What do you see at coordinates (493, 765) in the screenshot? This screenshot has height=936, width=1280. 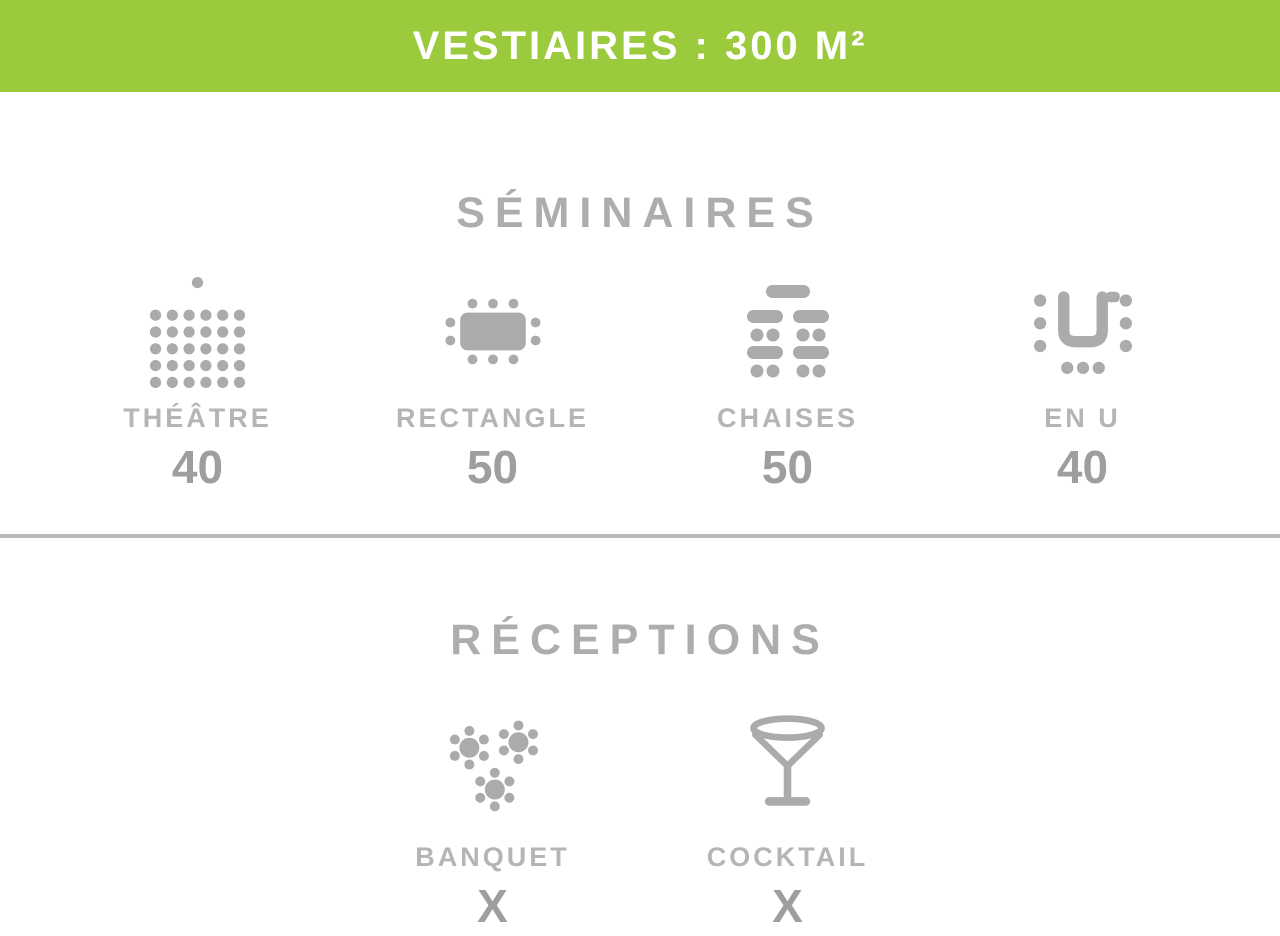 I see `banquet-tables-icon` at bounding box center [493, 765].